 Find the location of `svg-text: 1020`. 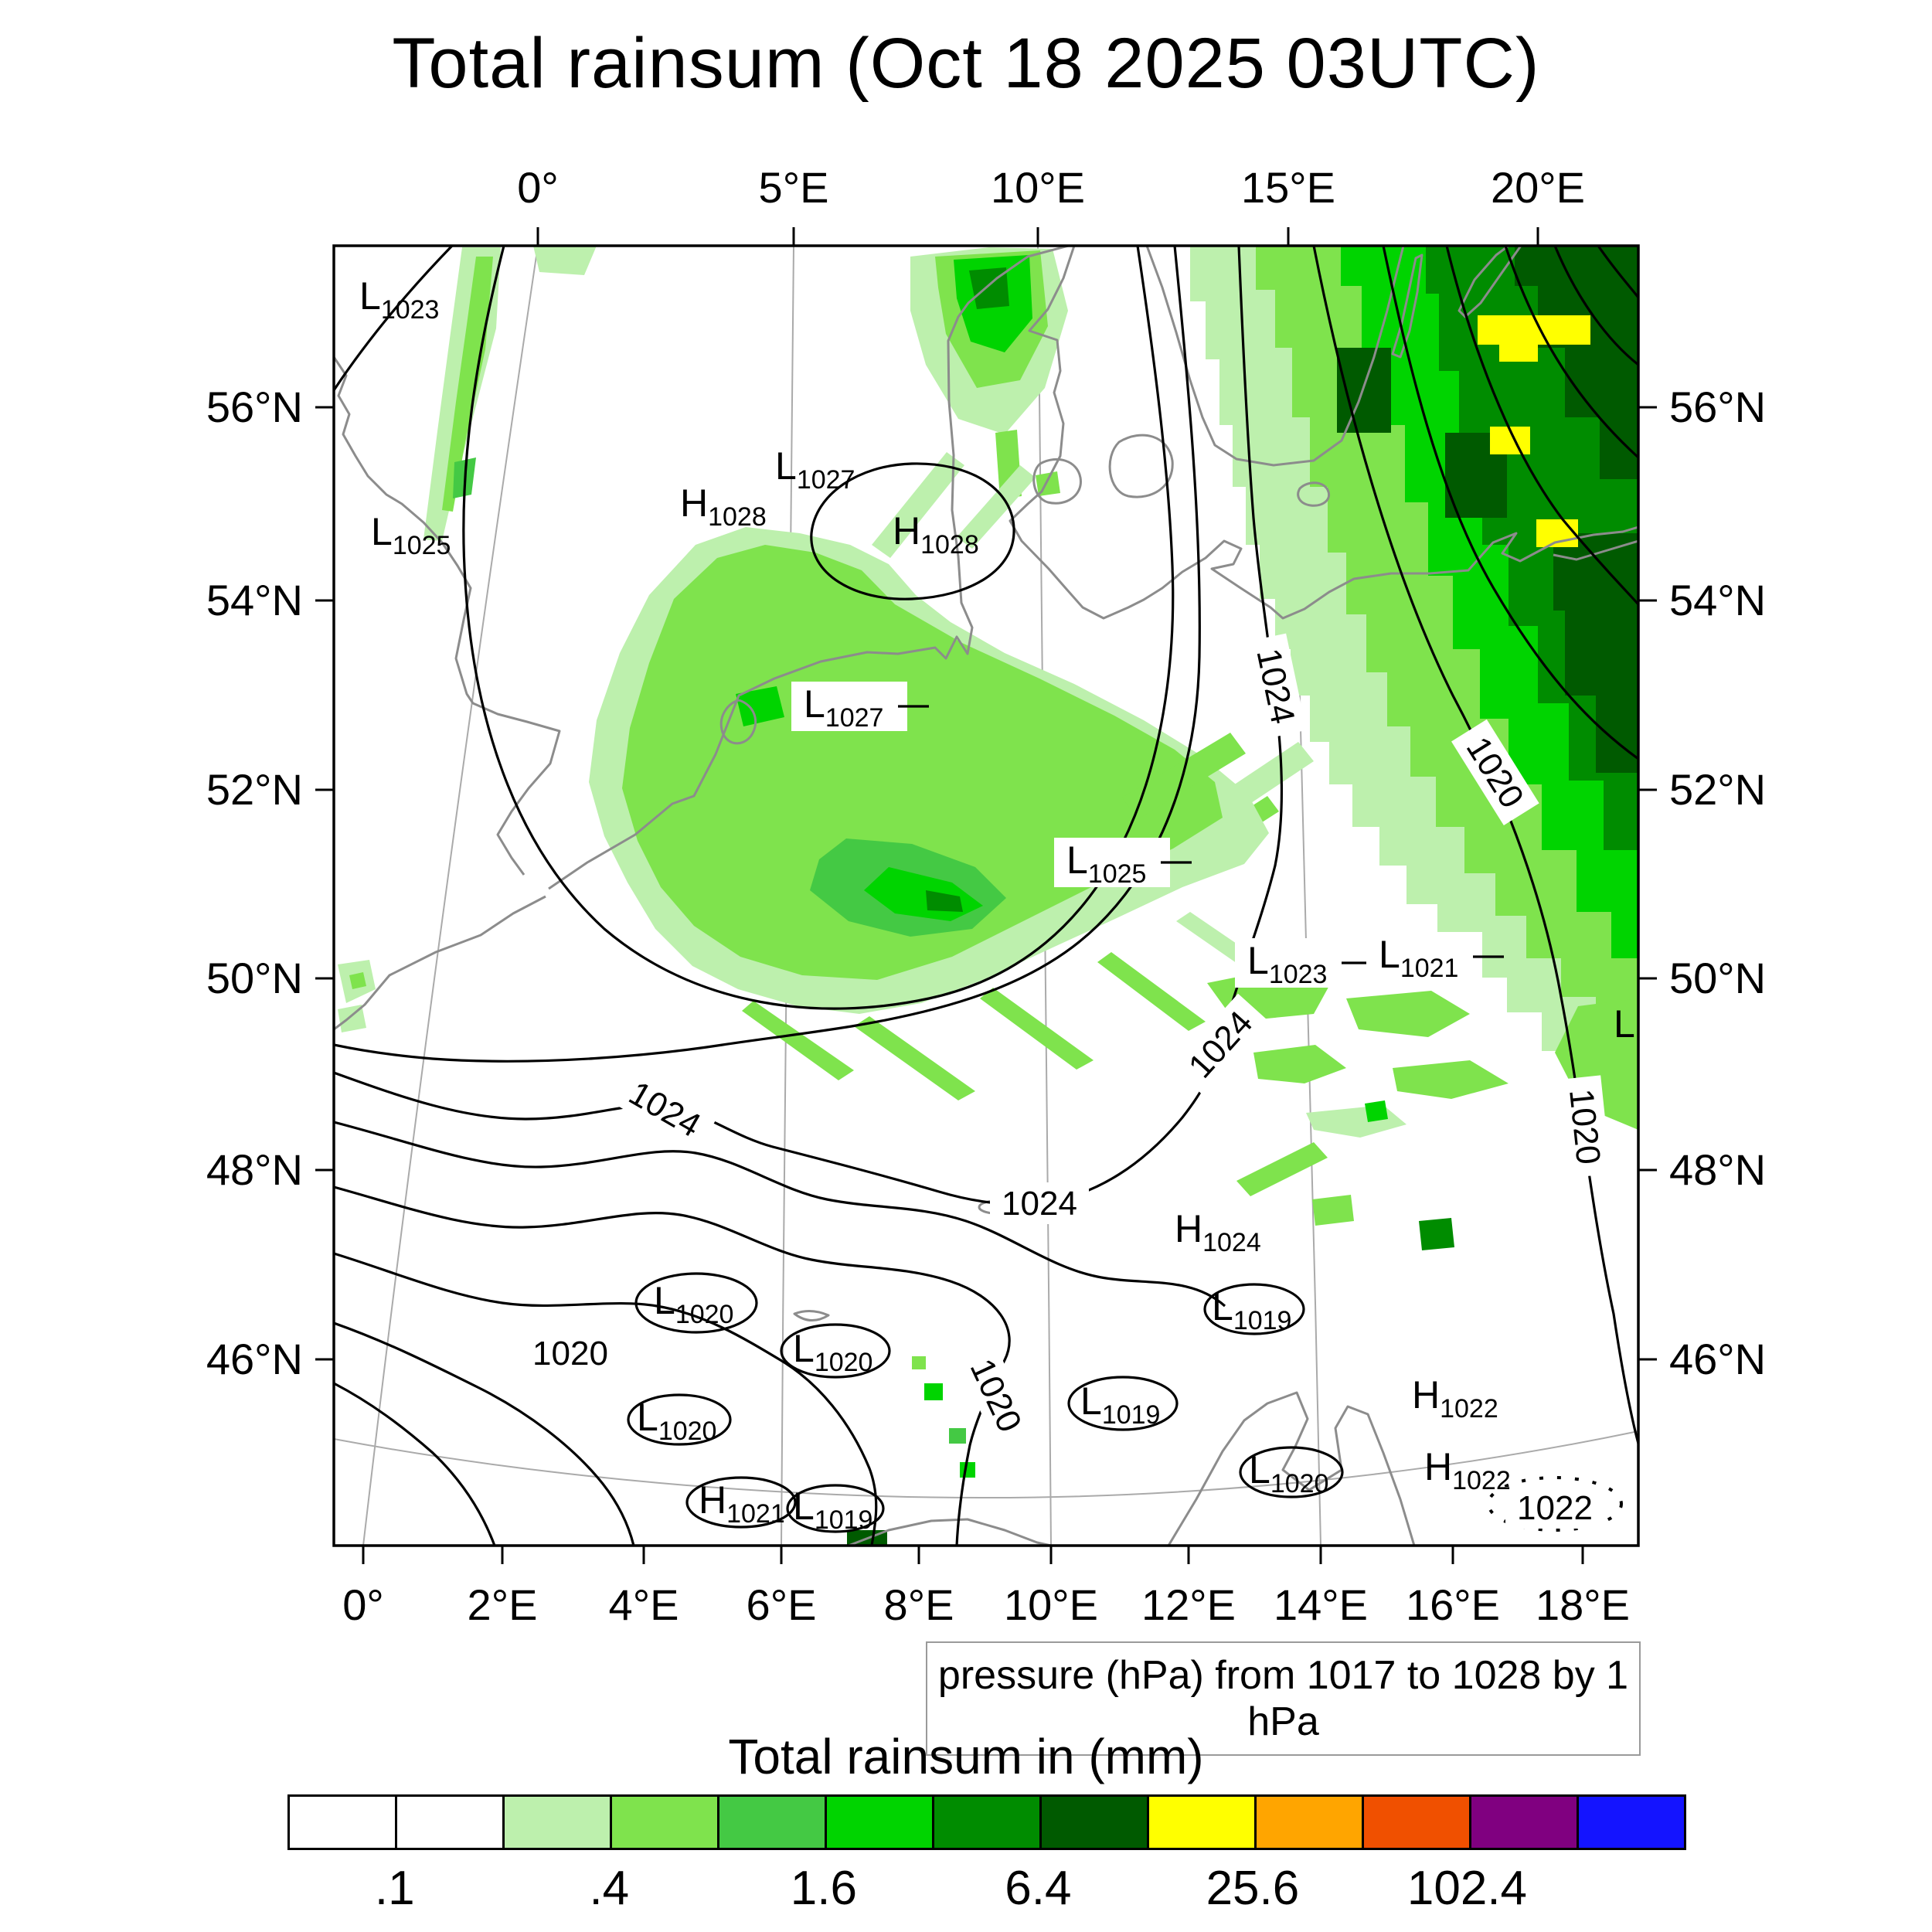

svg-text: 1020 is located at coordinates (1585, 1127).